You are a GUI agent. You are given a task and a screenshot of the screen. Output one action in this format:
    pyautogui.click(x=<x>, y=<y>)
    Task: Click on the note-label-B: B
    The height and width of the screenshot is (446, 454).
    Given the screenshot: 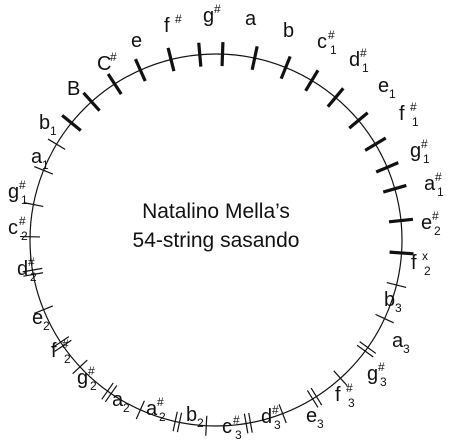 What is the action you would take?
    pyautogui.click(x=73, y=89)
    